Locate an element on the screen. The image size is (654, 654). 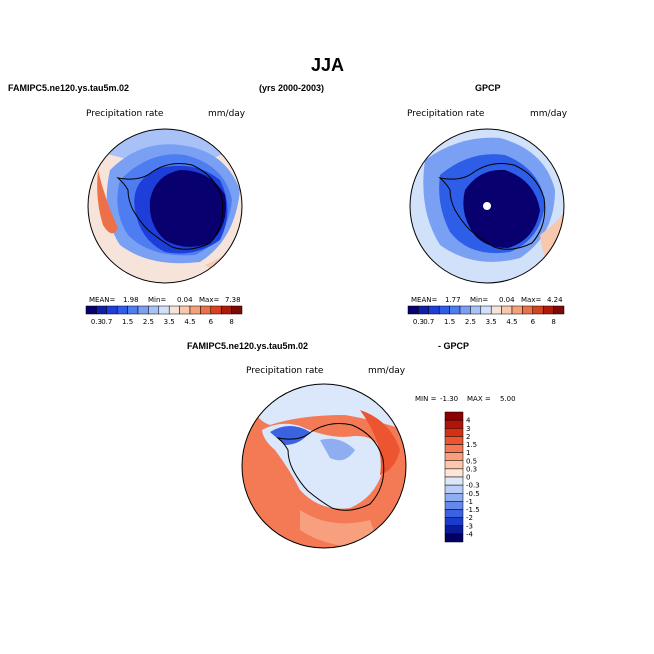
panel3-max-label: MAX = is located at coordinates (479, 399).